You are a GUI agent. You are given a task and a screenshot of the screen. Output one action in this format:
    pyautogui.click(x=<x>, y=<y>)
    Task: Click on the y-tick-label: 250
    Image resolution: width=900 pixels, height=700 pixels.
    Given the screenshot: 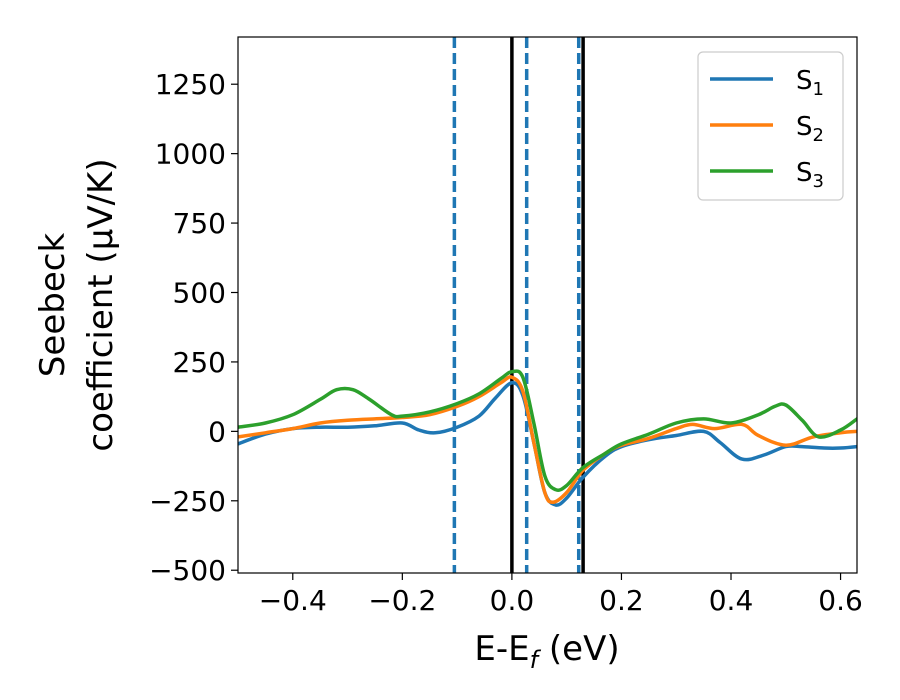 What is the action you would take?
    pyautogui.click(x=199, y=362)
    